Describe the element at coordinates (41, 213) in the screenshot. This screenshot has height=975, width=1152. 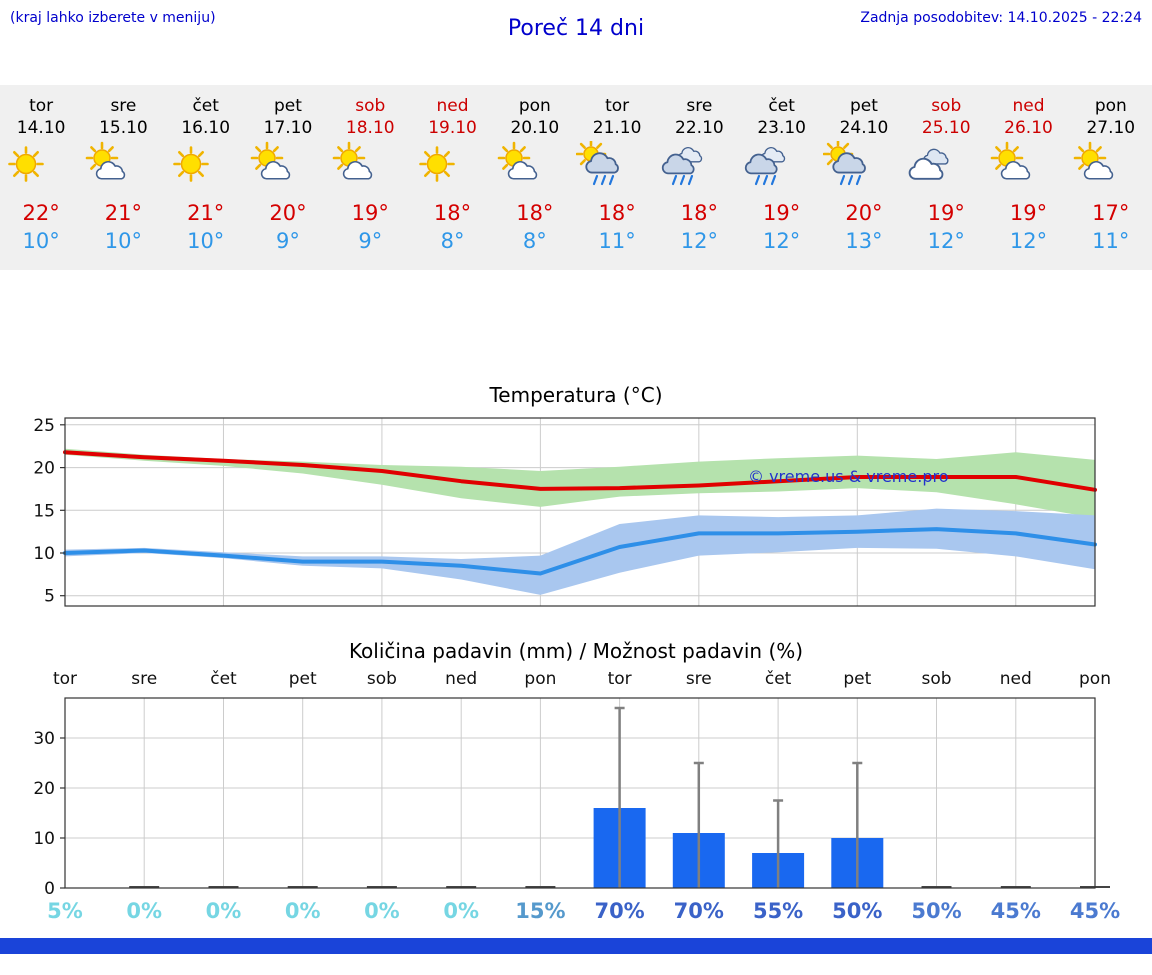
I see `high-temp: 22°` at that location.